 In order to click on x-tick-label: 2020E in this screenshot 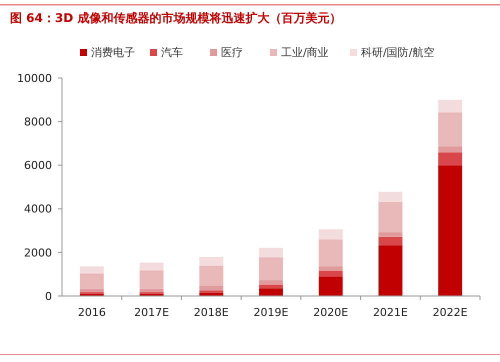, I will do `click(330, 312)`.